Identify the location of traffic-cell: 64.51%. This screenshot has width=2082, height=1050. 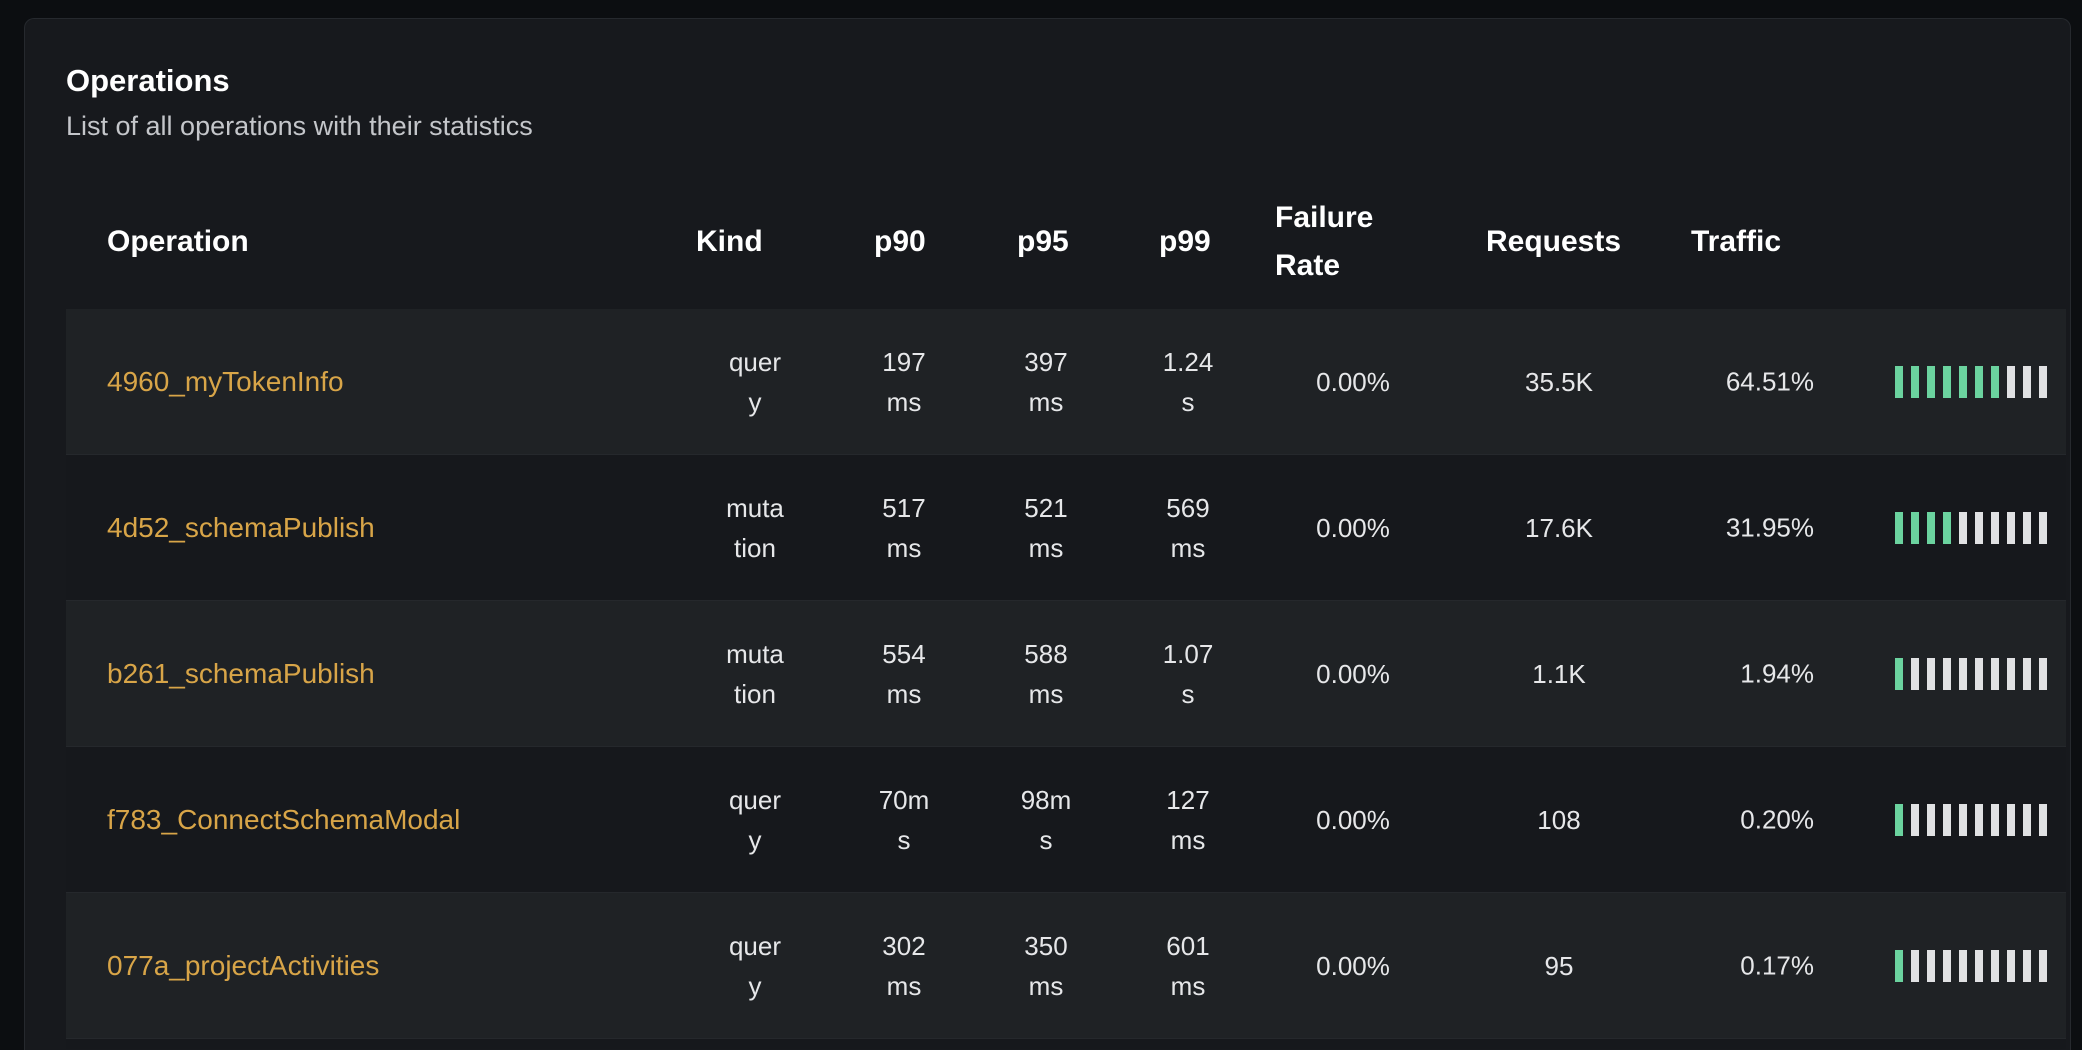
(1769, 381).